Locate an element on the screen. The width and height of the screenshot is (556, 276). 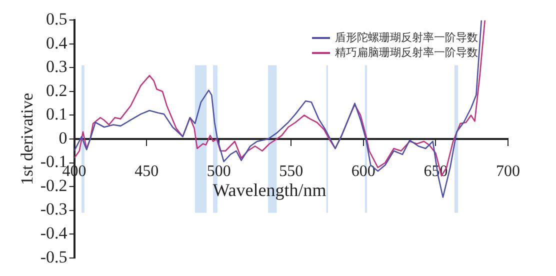
x-tick-label: 550 is located at coordinates (291, 171).